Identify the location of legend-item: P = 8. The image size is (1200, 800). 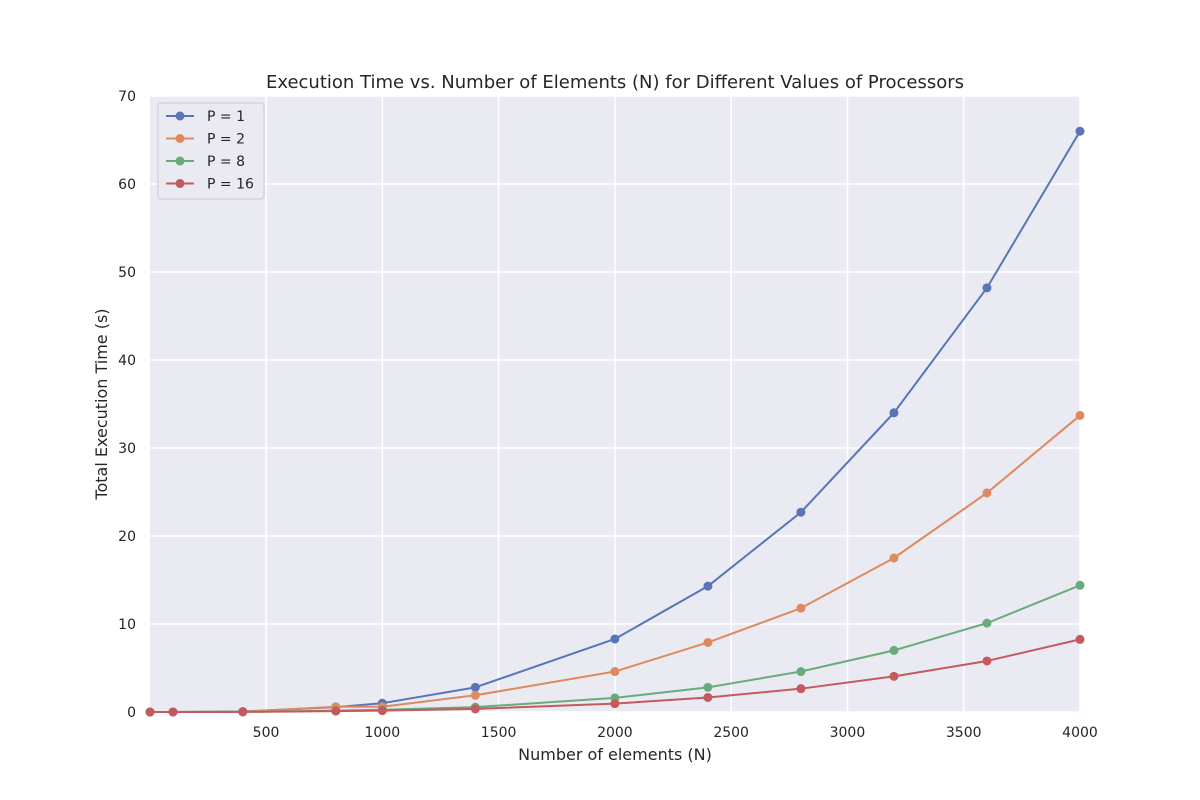
(205, 162).